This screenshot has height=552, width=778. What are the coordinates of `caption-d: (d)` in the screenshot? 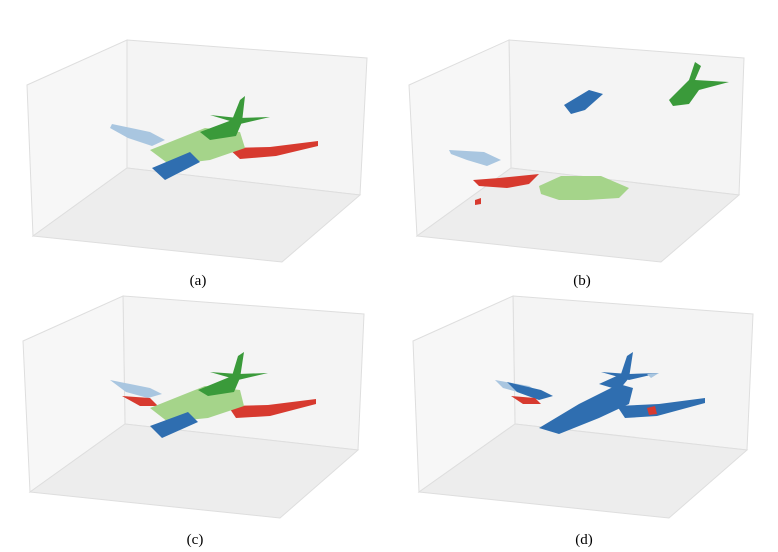 It's located at (584, 540).